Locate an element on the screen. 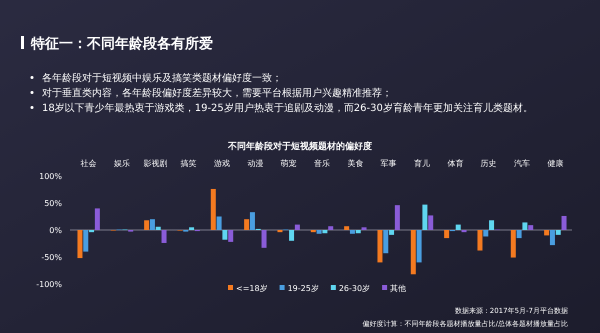 Image resolution: width=600 pixels, height=333 pixels. y-tick-label: -50% is located at coordinates (51, 257).